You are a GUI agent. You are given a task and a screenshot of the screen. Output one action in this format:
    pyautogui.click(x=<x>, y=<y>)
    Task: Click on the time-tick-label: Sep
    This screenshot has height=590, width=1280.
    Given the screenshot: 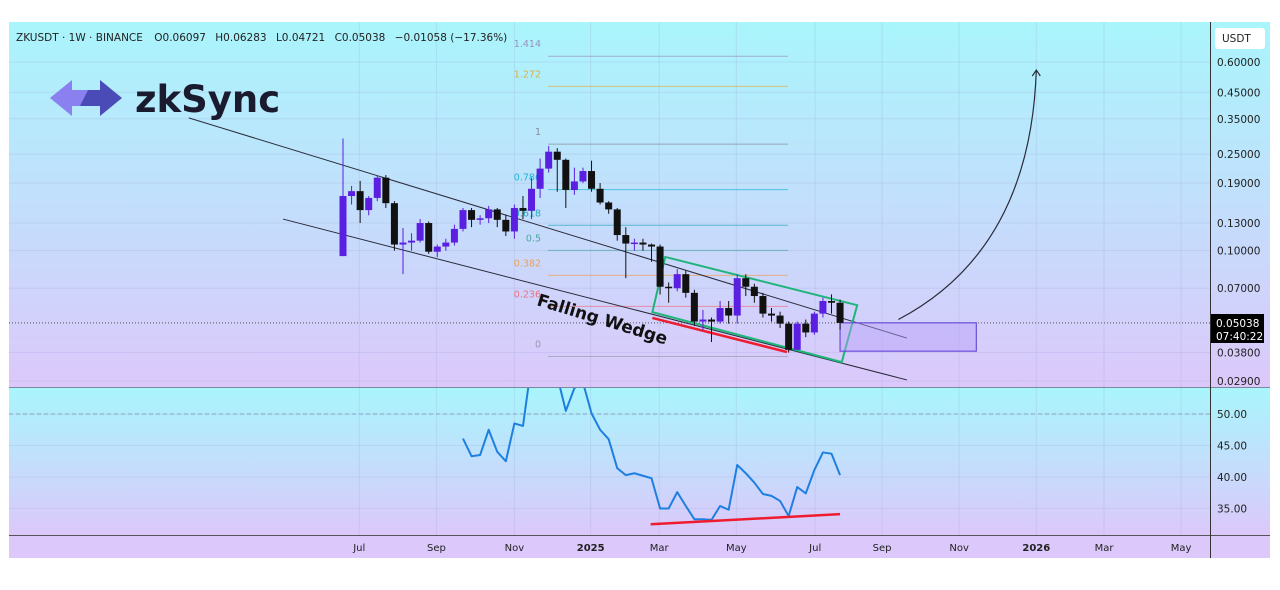 What is the action you would take?
    pyautogui.click(x=436, y=548)
    